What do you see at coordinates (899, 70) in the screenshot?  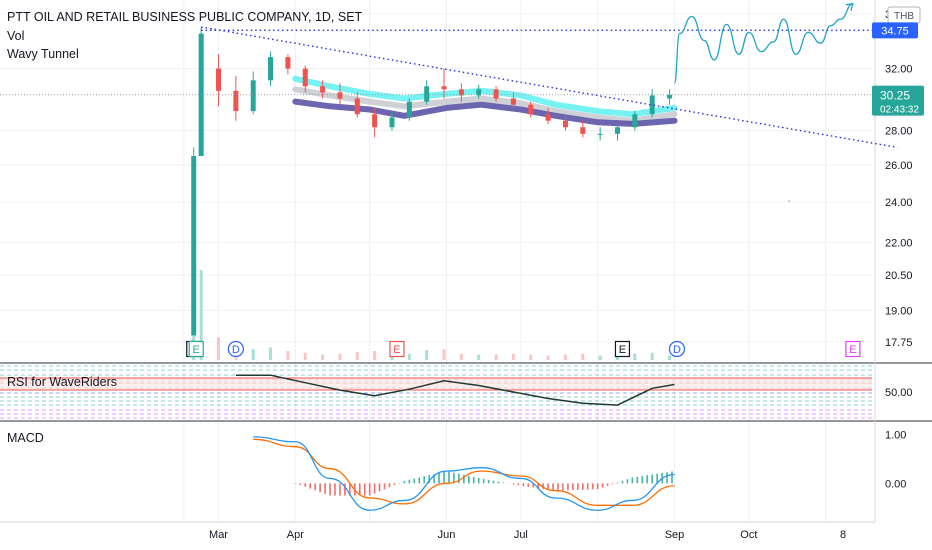 I see `price-axis-tick: 32.00` at bounding box center [899, 70].